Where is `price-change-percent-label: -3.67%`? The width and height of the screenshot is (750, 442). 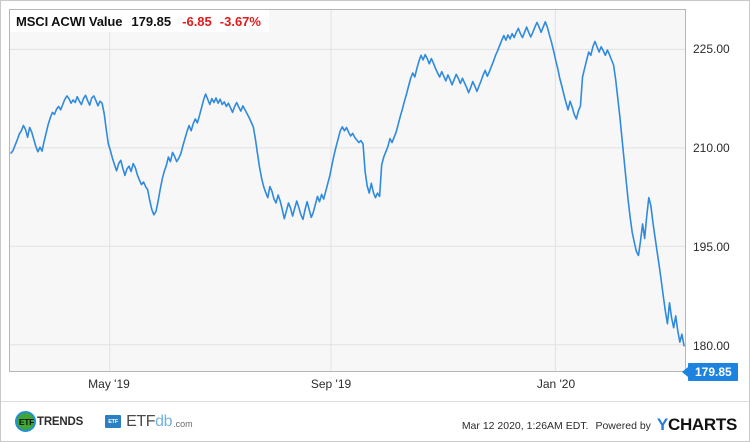 price-change-percent-label: -3.67% is located at coordinates (240, 21).